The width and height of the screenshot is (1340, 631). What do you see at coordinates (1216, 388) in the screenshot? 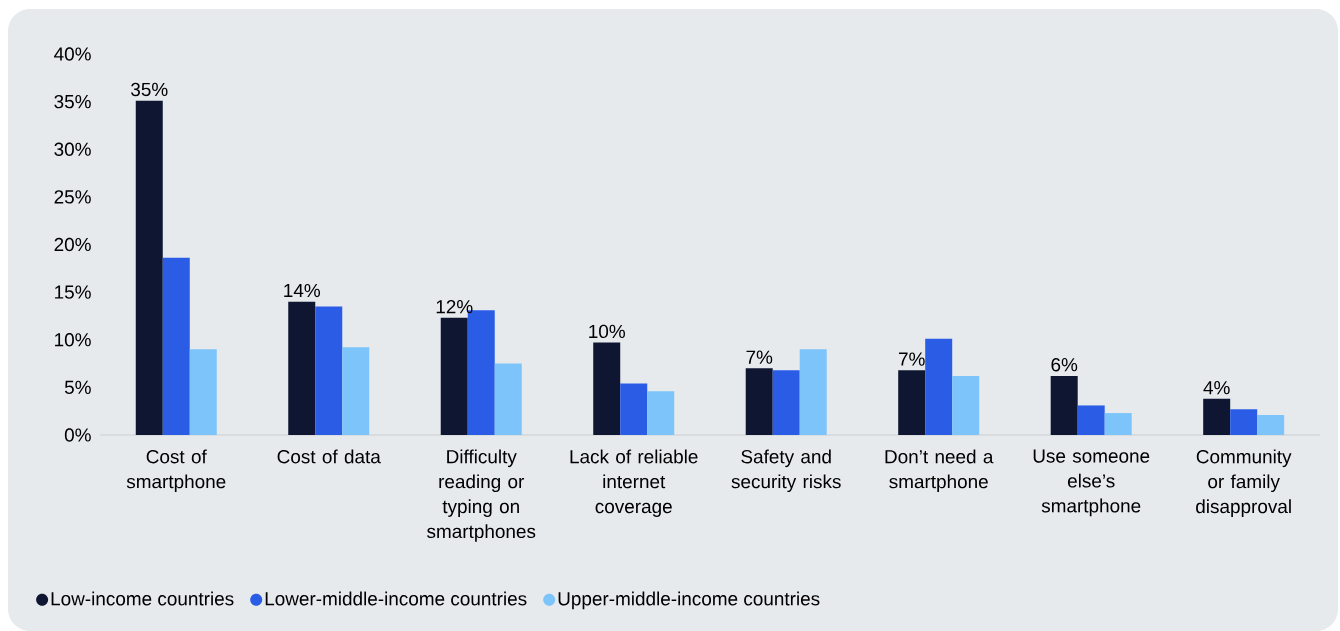
I see `data-label: 4%` at bounding box center [1216, 388].